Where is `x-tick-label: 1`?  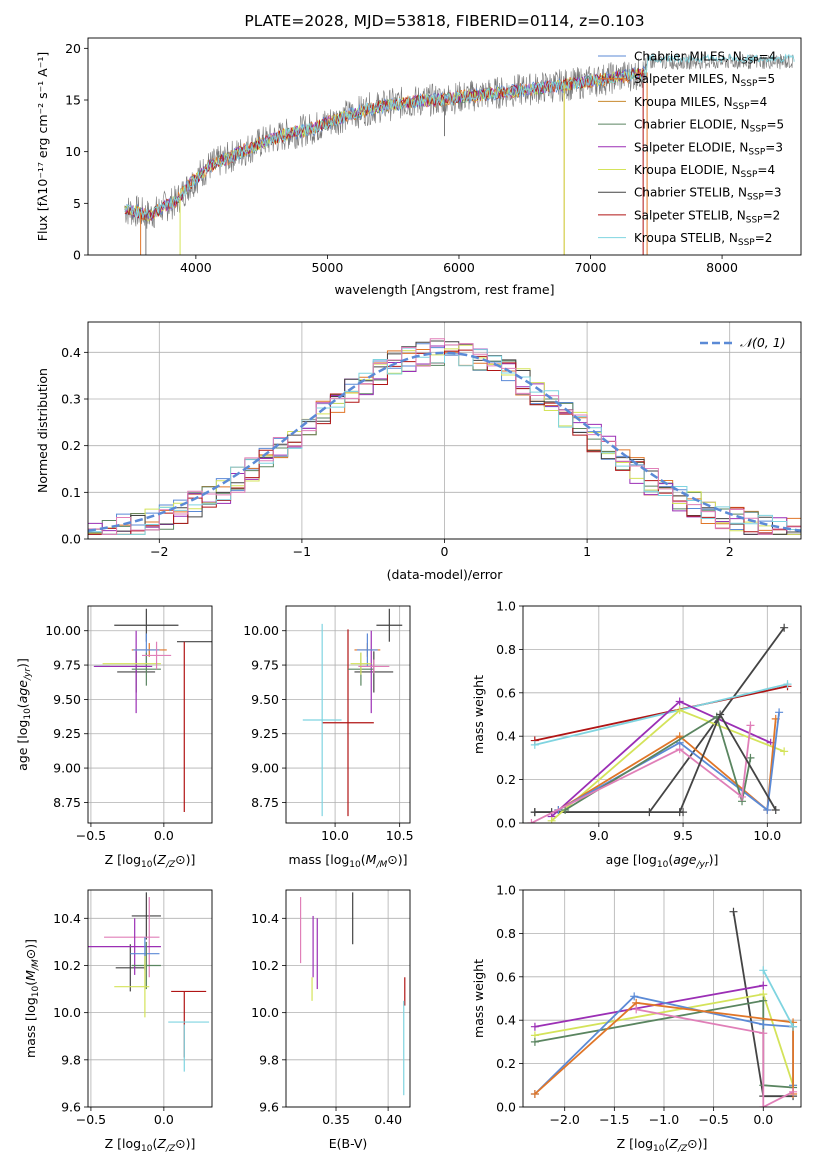
x-tick-label: 1 is located at coordinates (587, 551).